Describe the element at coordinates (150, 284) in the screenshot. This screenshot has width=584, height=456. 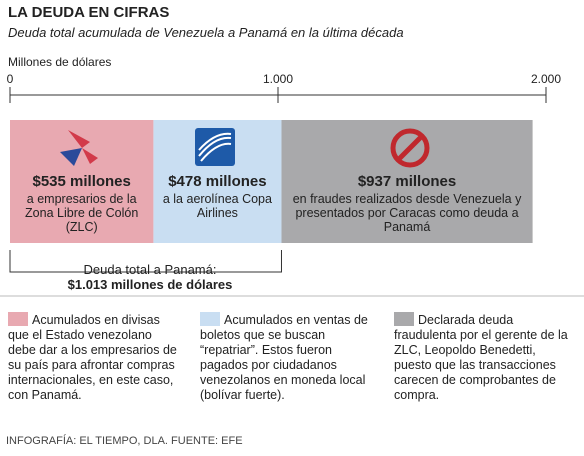
I see `total-value: $1.013 millones de dólares` at that location.